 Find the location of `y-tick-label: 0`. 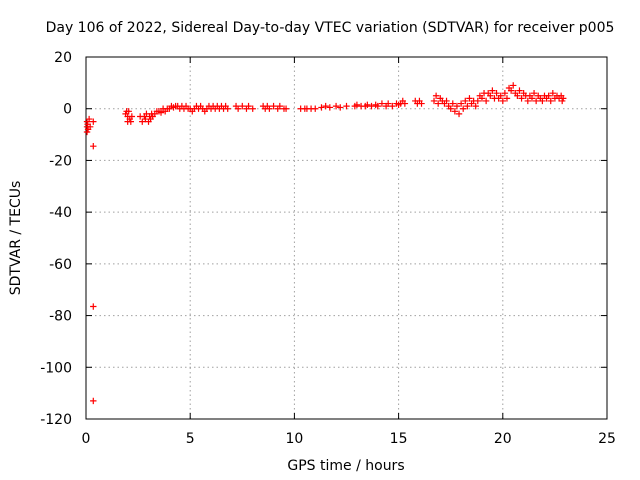

y-tick-label: 0 is located at coordinates (67, 110).